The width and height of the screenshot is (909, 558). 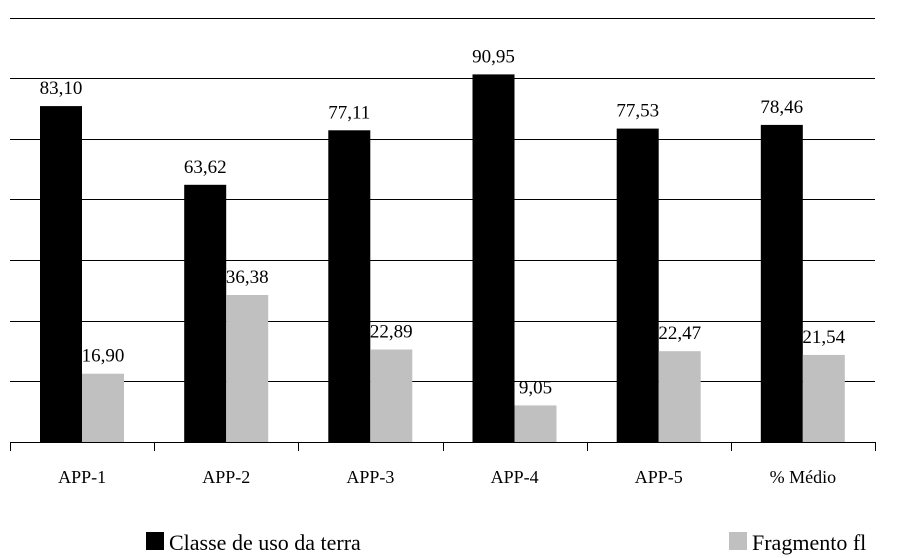 What do you see at coordinates (809, 542) in the screenshot?
I see `legend-label-2: Fragmento fl` at bounding box center [809, 542].